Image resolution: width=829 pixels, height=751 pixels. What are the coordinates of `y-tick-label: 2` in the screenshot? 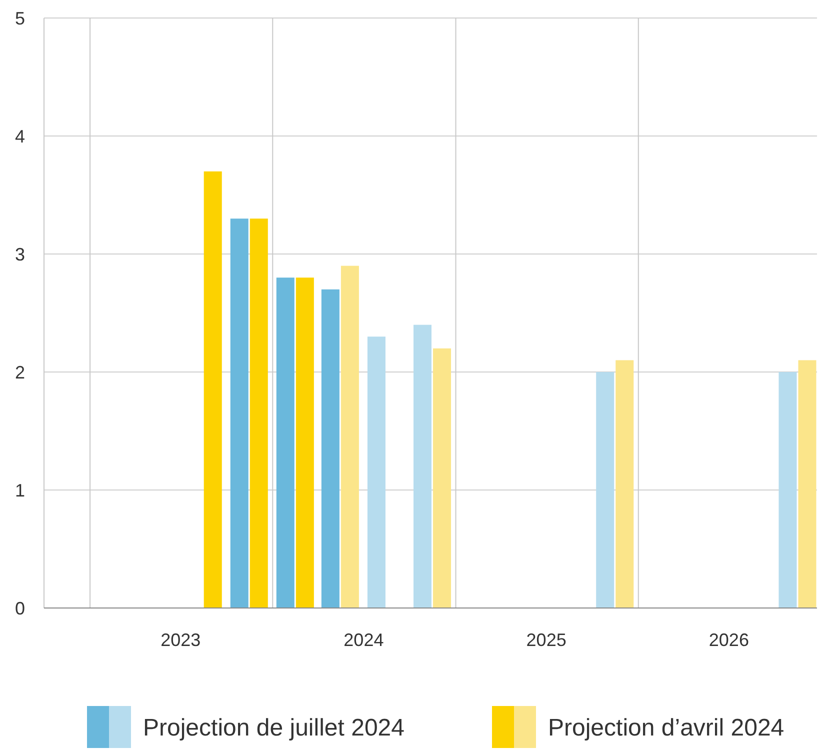 It's located at (20, 372).